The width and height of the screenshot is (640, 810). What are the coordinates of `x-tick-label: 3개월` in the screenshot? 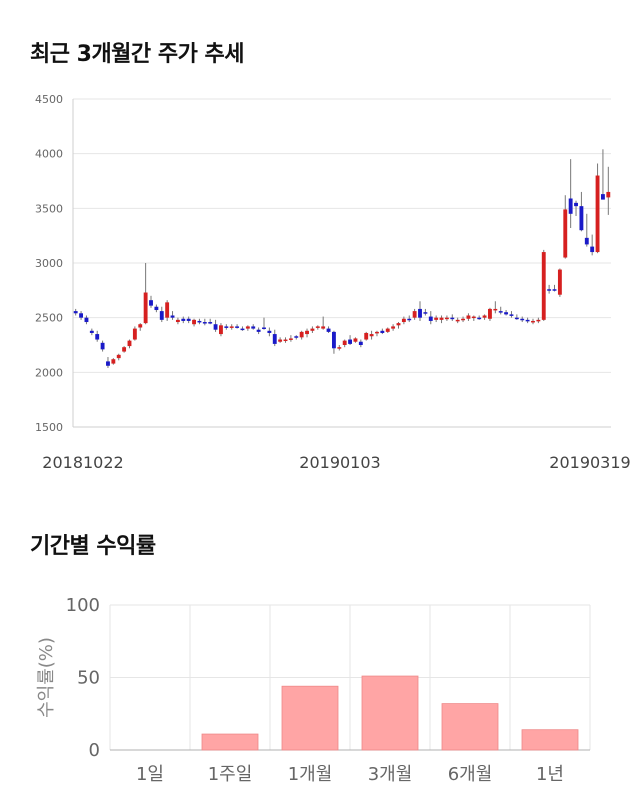 It's located at (390, 774).